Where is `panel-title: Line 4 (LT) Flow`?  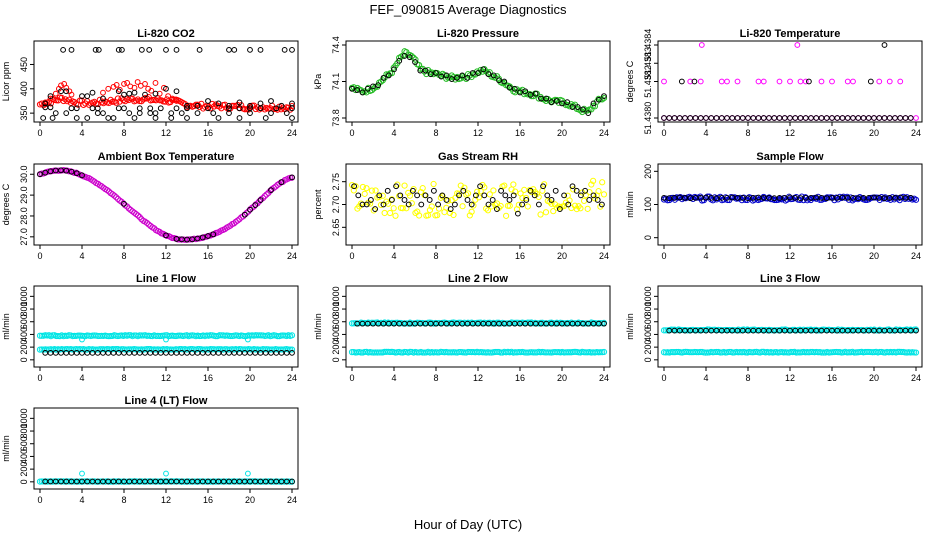
panel-title: Line 4 (LT) Flow is located at coordinates (166, 401).